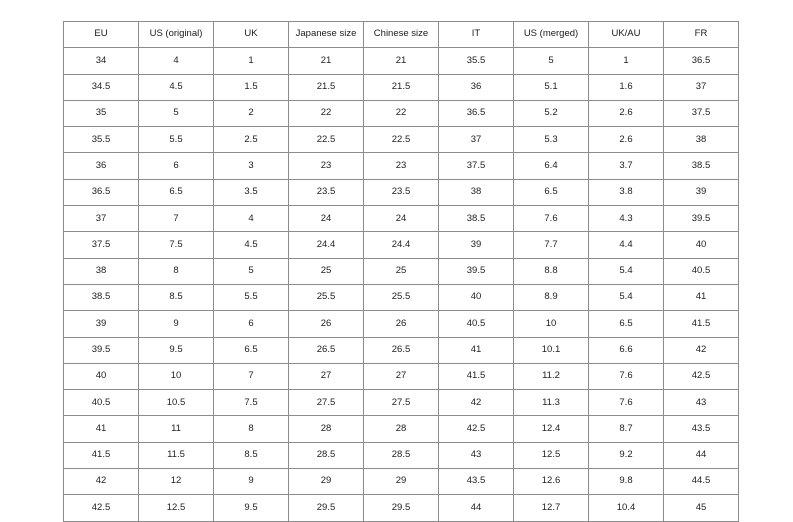  What do you see at coordinates (626, 192) in the screenshot?
I see `cell-uk-au: 3.8` at bounding box center [626, 192].